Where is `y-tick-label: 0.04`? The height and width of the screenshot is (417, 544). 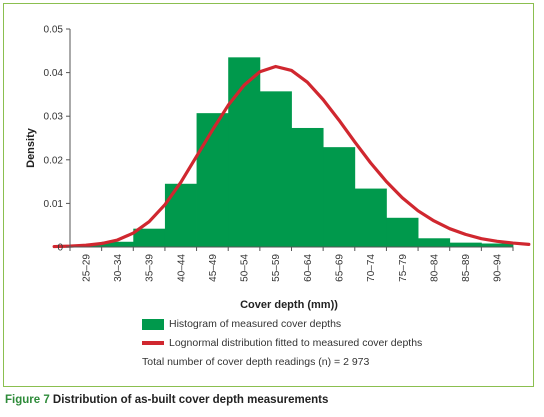 y-tick-label: 0.04 is located at coordinates (54, 73).